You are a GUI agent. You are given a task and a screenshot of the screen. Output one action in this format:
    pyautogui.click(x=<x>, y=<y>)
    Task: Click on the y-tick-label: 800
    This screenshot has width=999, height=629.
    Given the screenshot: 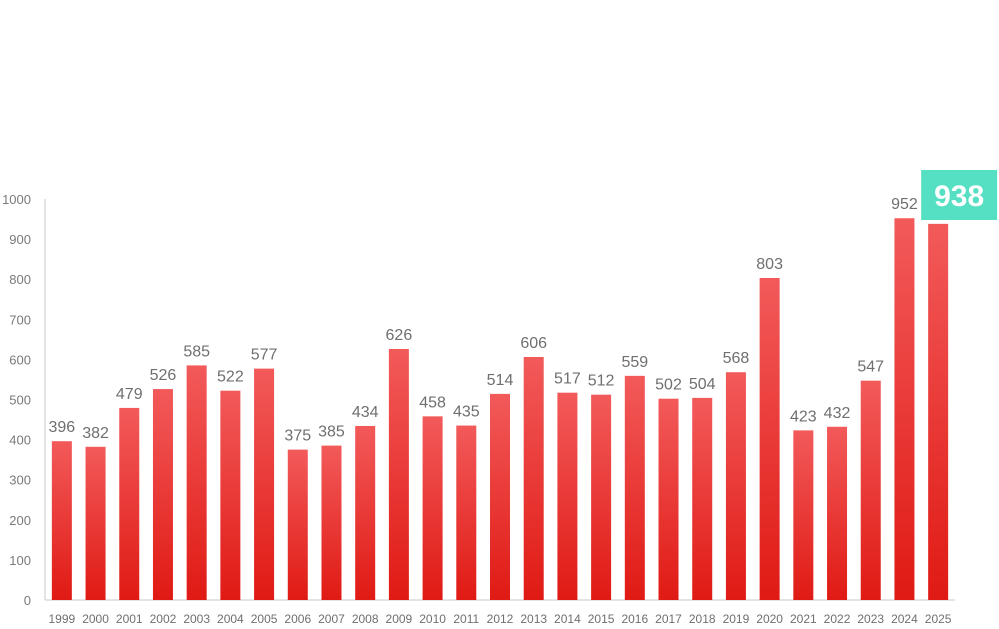 What is the action you would take?
    pyautogui.click(x=20, y=279)
    